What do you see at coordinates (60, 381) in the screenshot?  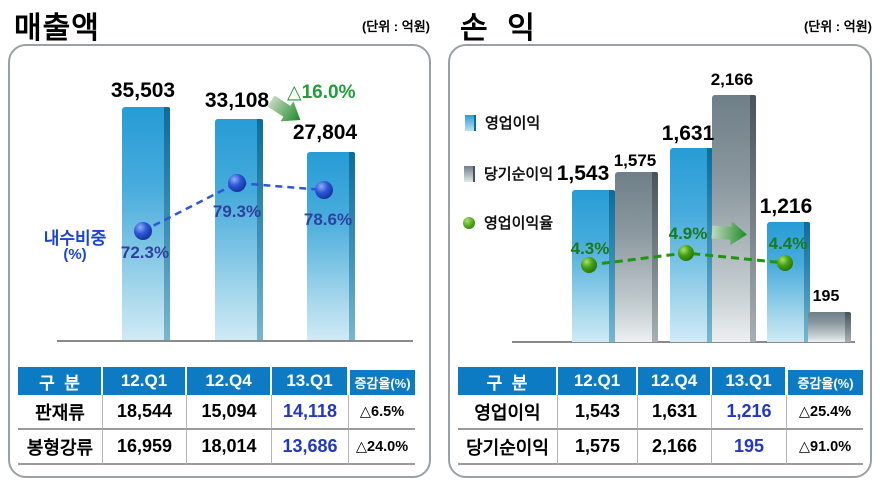 I see `sales-table-header-category: 구 분` at bounding box center [60, 381].